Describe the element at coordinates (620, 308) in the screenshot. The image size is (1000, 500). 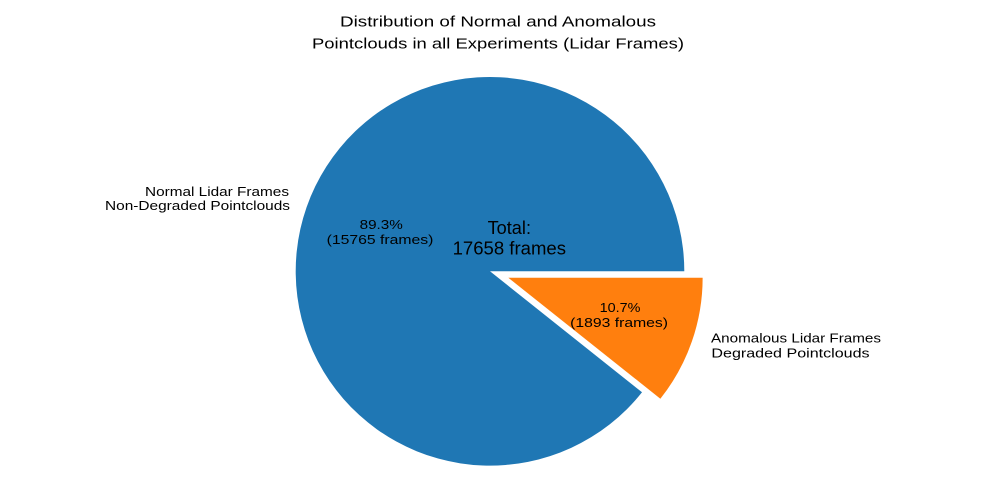
I see `svg-text: 10.7%` at that location.